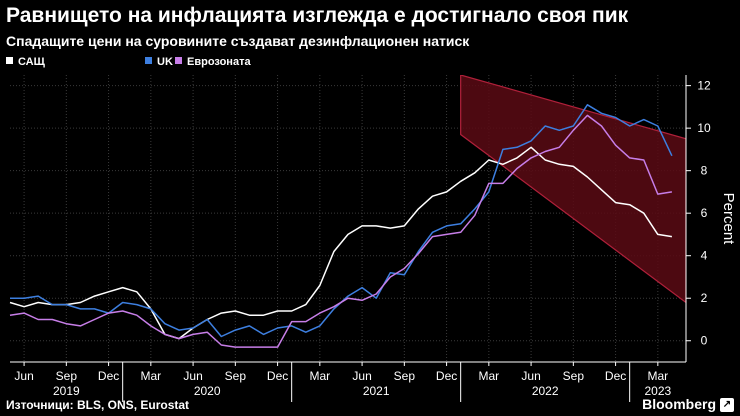 The height and width of the screenshot is (416, 740). Describe the element at coordinates (704, 213) in the screenshot. I see `y-tick-label: 6` at that location.